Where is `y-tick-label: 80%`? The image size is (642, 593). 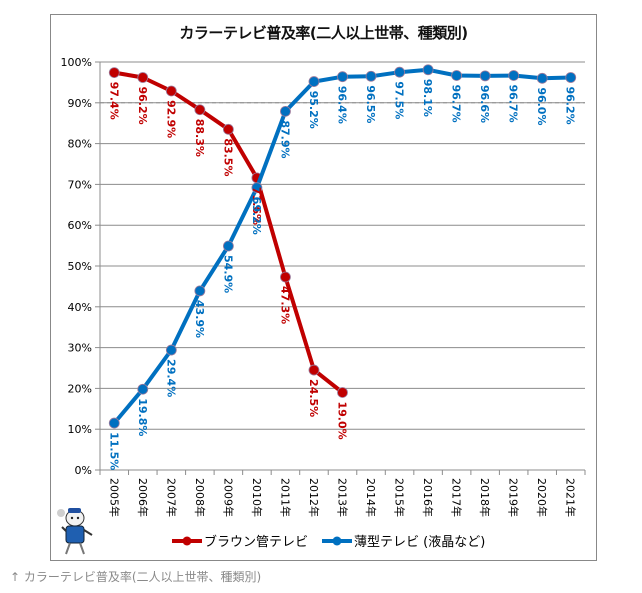
y-tick-label: 80% is located at coordinates (80, 144).